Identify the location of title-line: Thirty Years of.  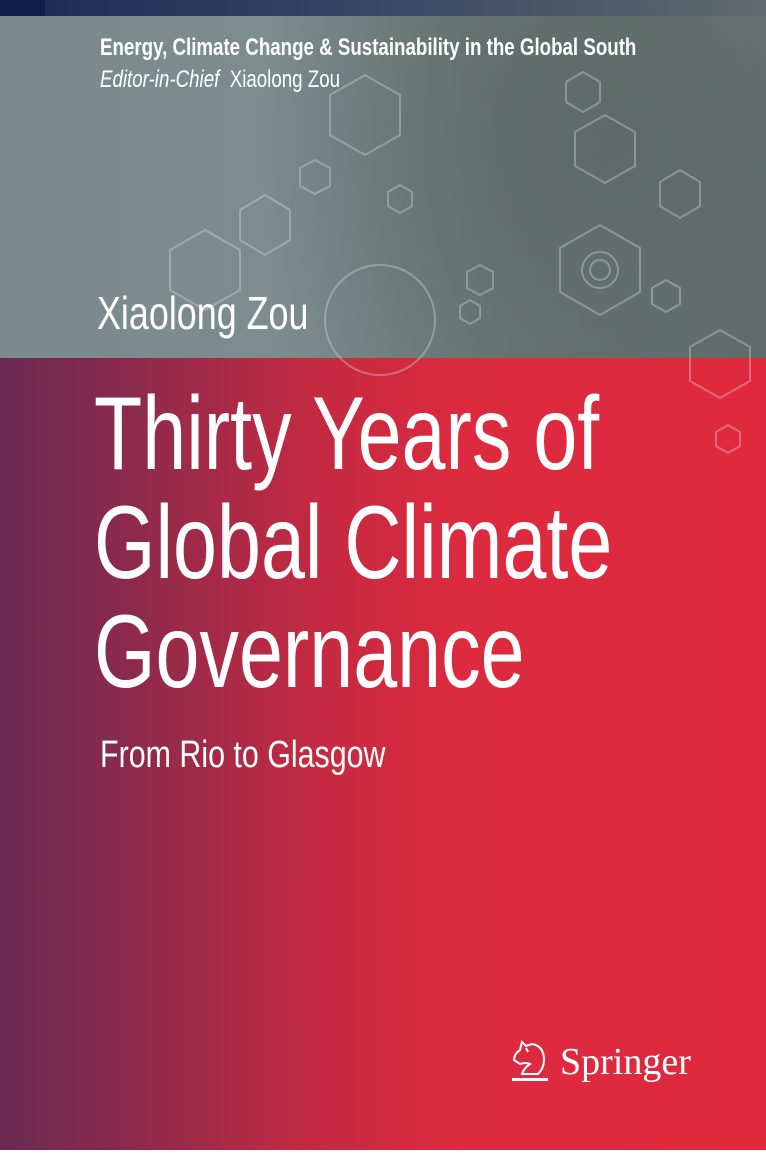
(347, 434).